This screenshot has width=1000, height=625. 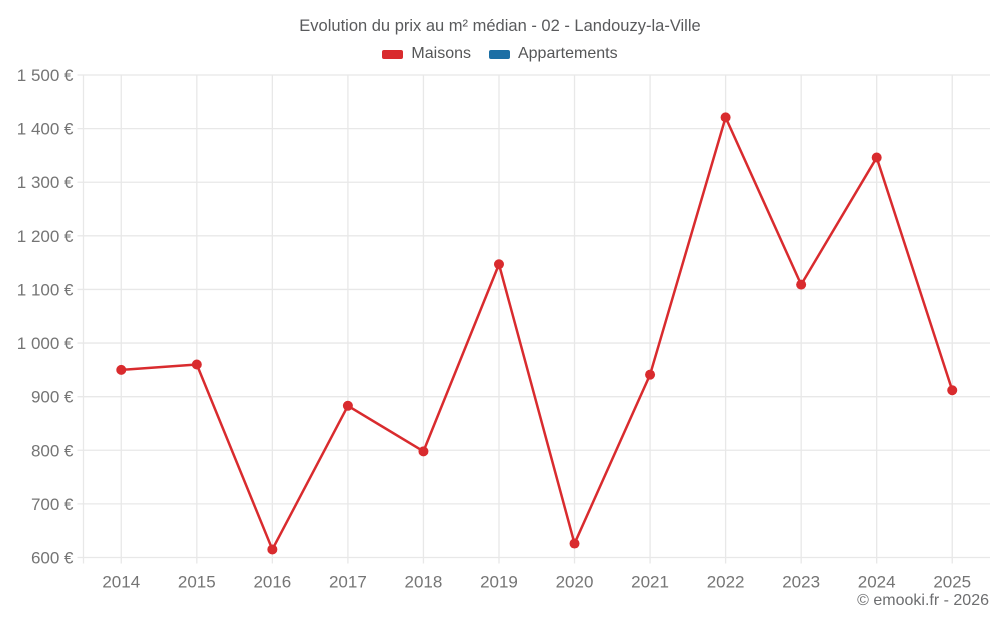 What do you see at coordinates (348, 582) in the screenshot?
I see `x-tick-label: 2017` at bounding box center [348, 582].